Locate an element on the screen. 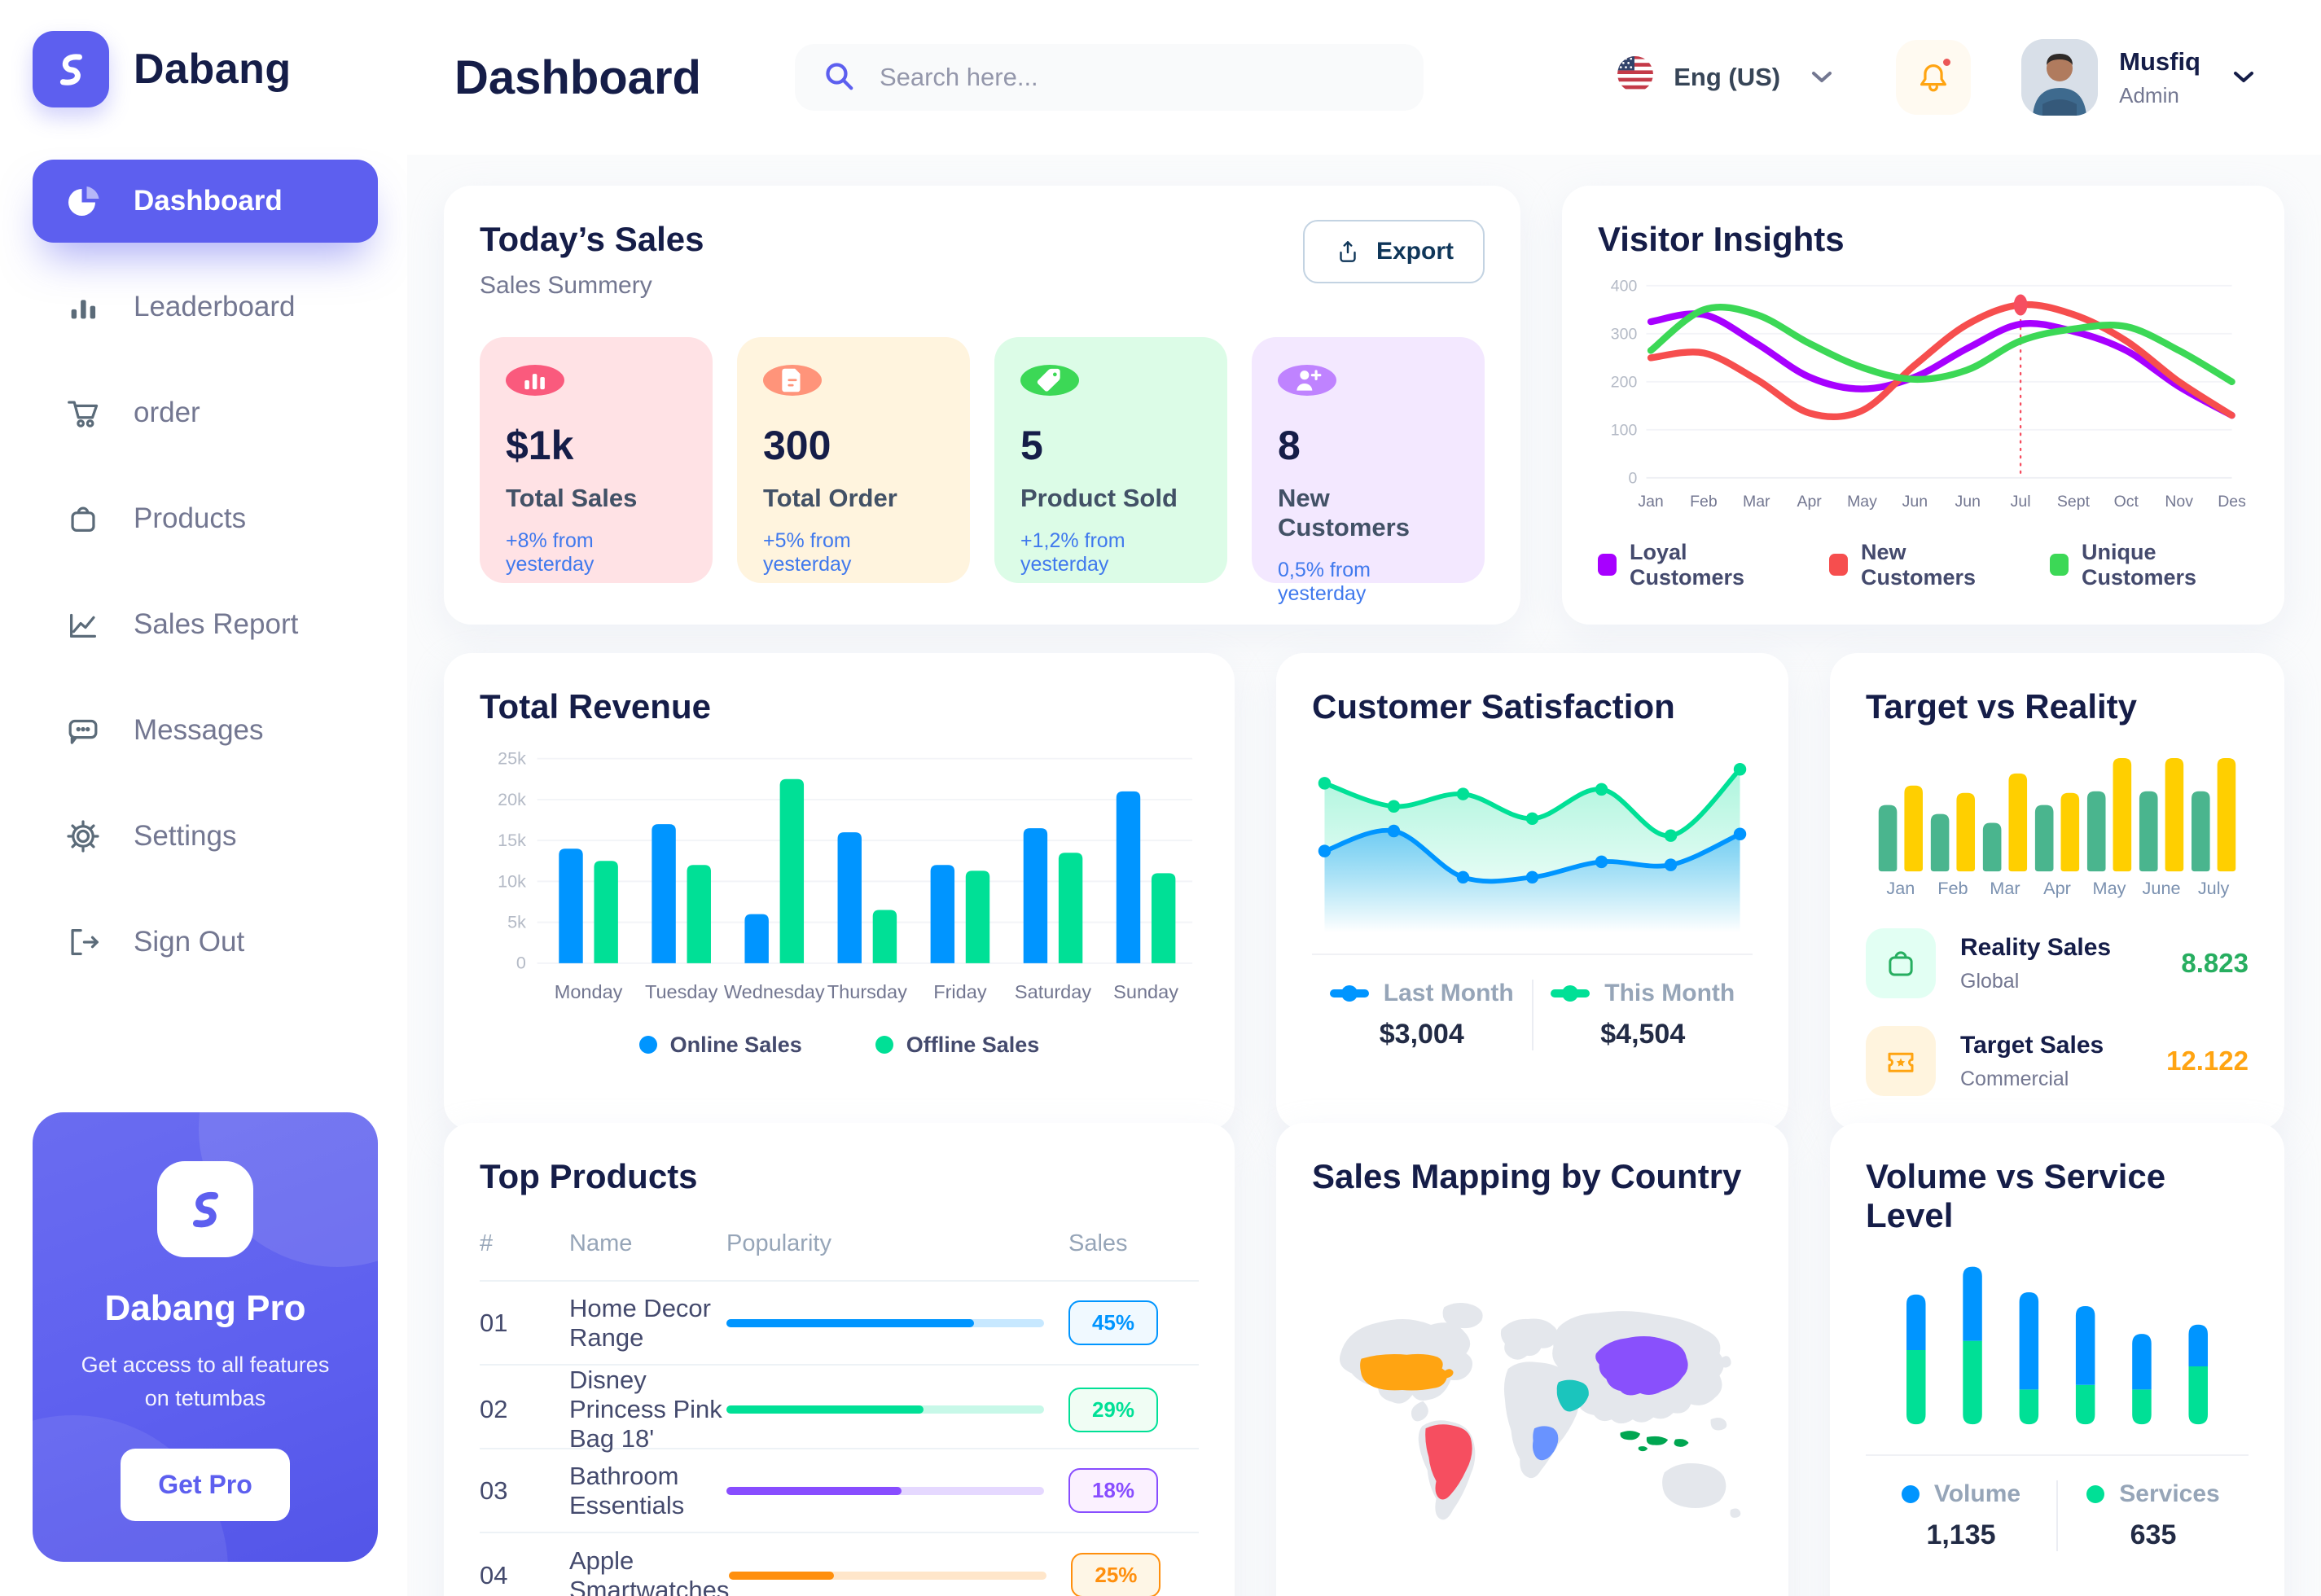 This screenshot has height=1596, width=2321. gear-icon is located at coordinates (83, 836).